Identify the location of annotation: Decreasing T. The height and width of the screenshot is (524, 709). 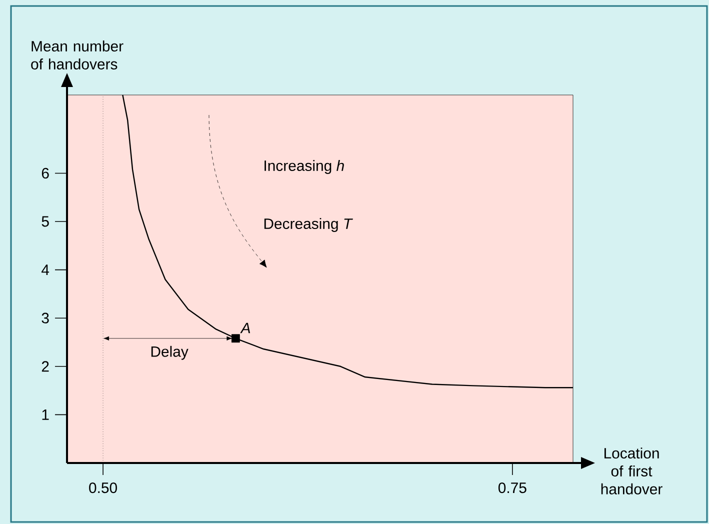
(308, 225).